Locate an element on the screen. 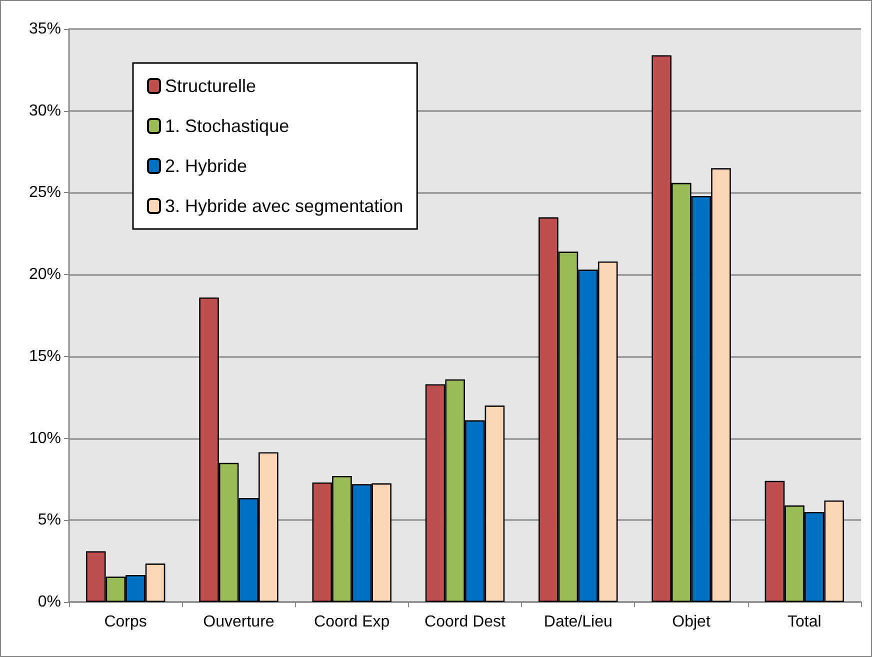 This screenshot has width=872, height=657. legend-label: Structurelle is located at coordinates (210, 86).